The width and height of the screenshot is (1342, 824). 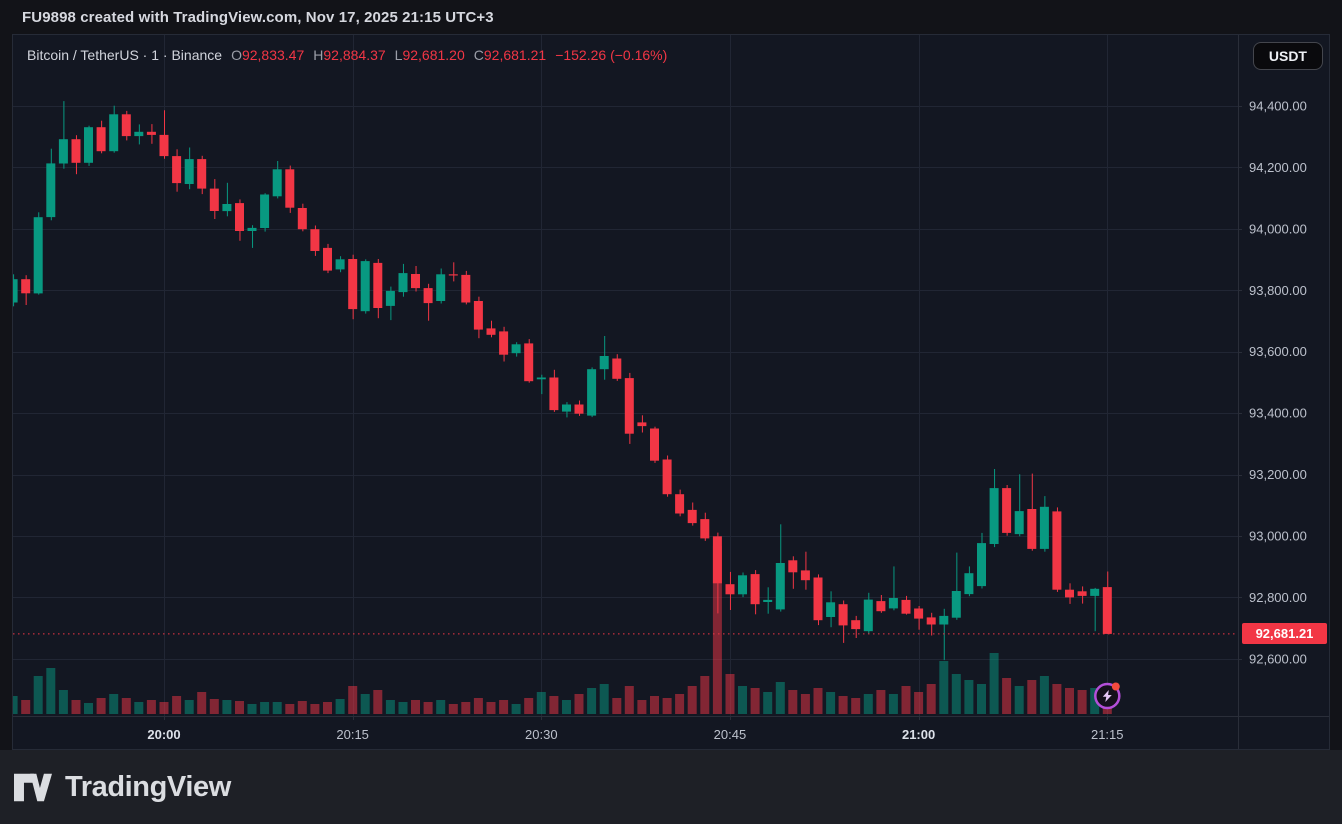 I want to click on svg-text: 92,600.00, so click(x=1278, y=658).